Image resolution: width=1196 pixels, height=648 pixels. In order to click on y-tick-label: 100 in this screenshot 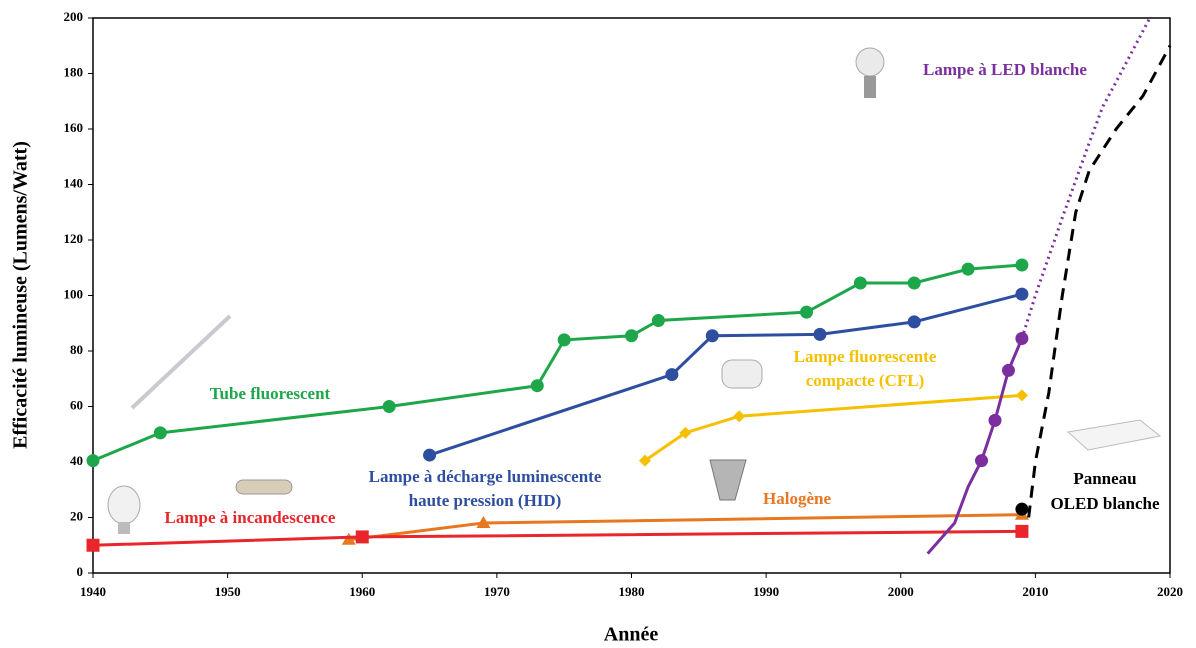, I will do `click(74, 293)`.